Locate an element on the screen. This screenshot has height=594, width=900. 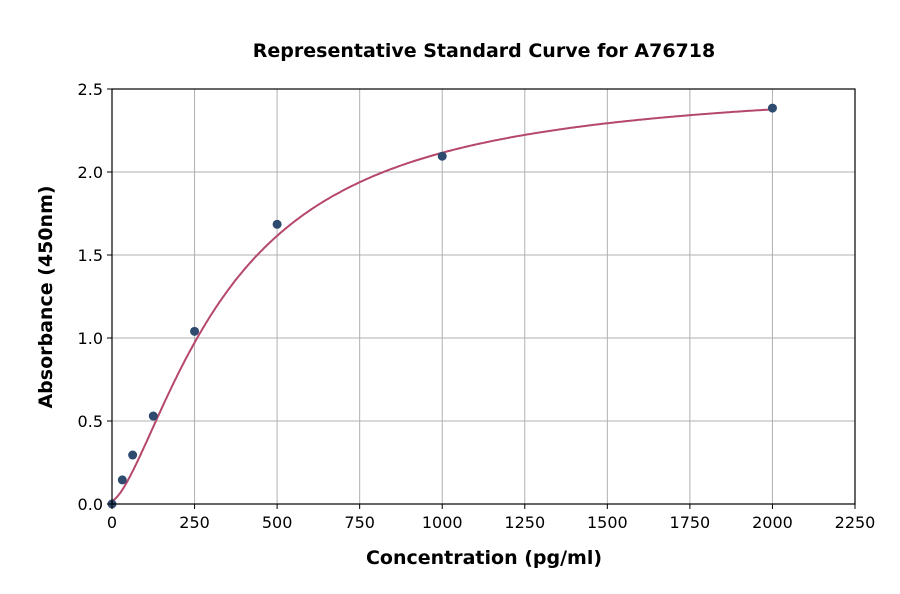
x-tick-label: 500 is located at coordinates (277, 522).